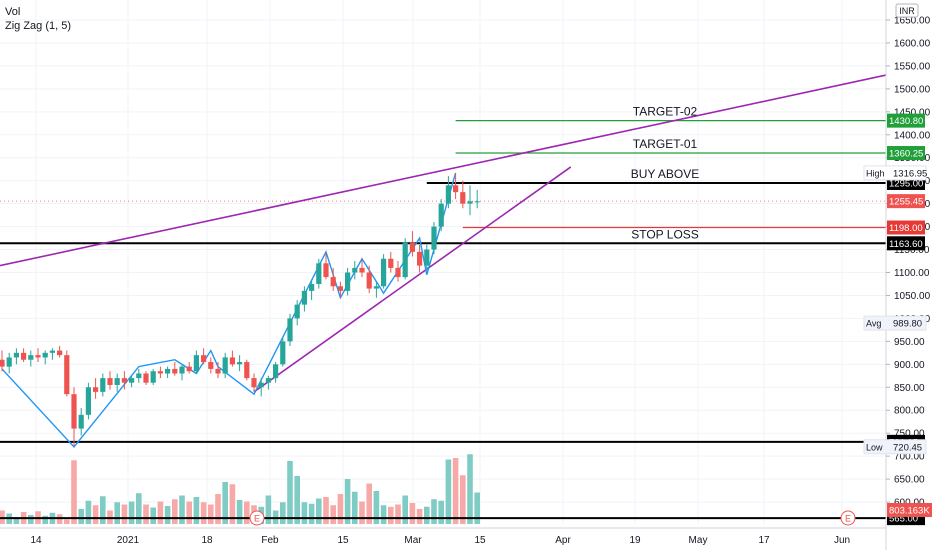 This screenshot has height=550, width=932. What do you see at coordinates (912, 89) in the screenshot?
I see `price-tick-label: 1500.00` at bounding box center [912, 89].